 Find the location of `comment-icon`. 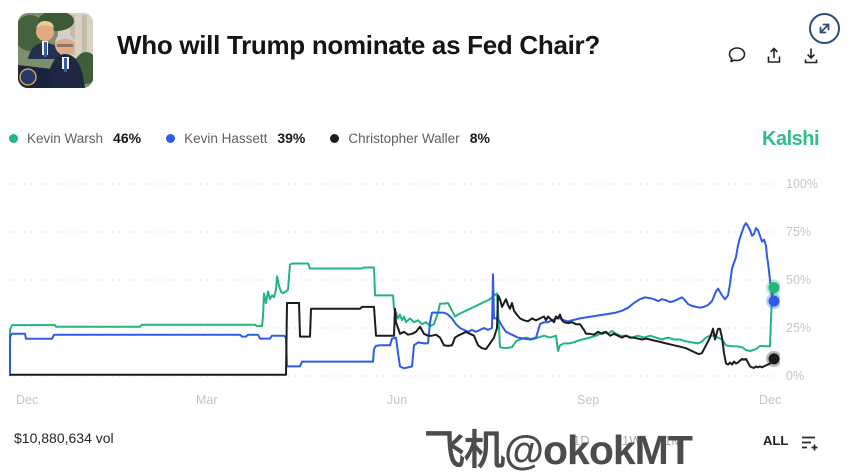

comment-icon is located at coordinates (737, 55).